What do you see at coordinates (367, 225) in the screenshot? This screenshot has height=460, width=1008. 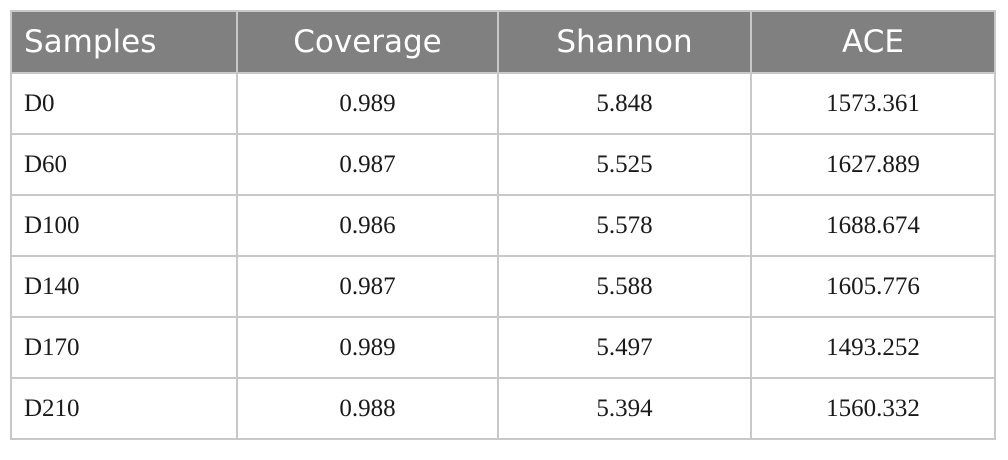 I see `cell-coverage: 0.986` at bounding box center [367, 225].